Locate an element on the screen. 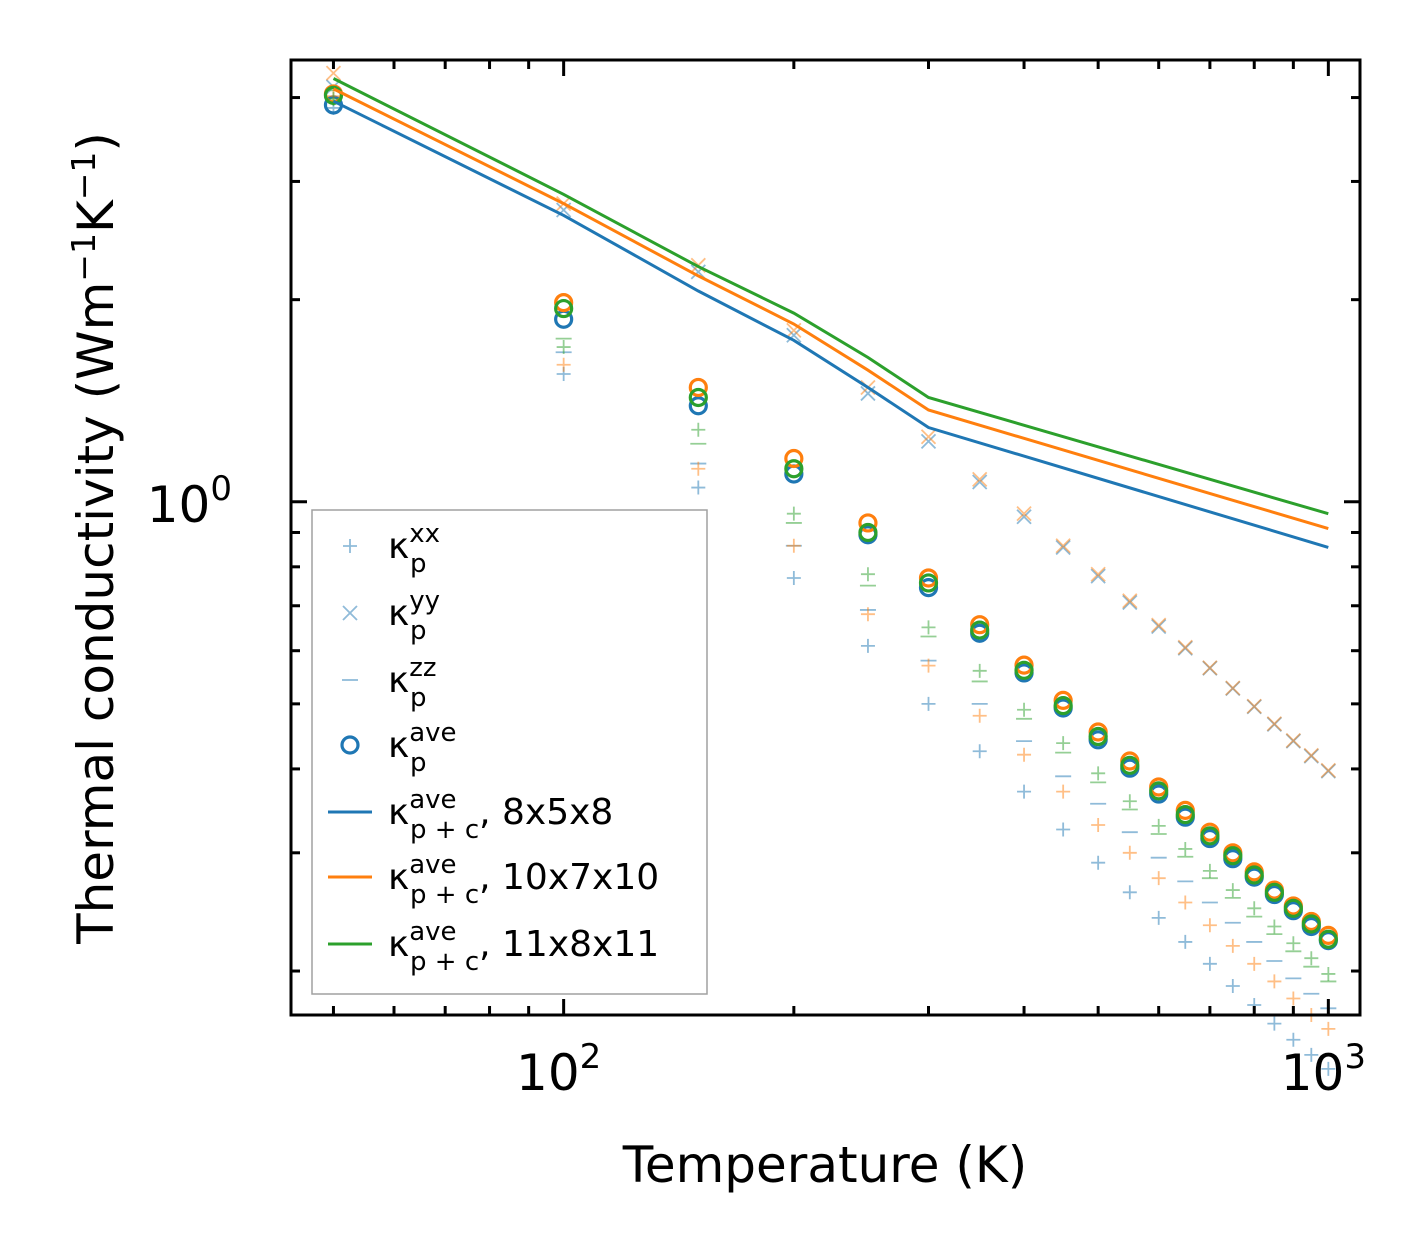 The width and height of the screenshot is (1421, 1254). y-axis-label: Thermal conductivity (Wm−1K−1) is located at coordinates (94, 538).